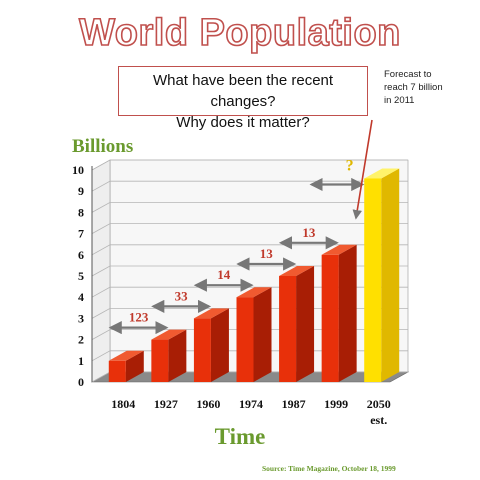 The height and width of the screenshot is (480, 480). I want to click on bar-1974, so click(254, 334).